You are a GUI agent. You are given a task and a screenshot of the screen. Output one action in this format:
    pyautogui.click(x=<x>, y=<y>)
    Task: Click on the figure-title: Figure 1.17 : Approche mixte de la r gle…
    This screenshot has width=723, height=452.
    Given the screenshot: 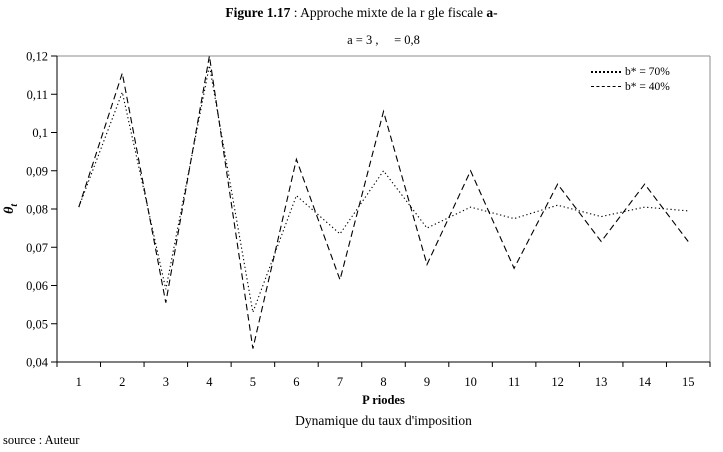 What is the action you would take?
    pyautogui.click(x=361, y=13)
    